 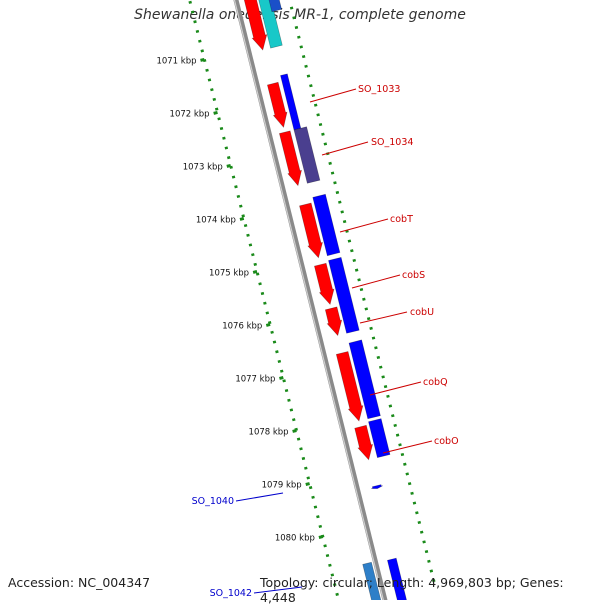 What do you see at coordinates (231, 593) in the screenshot?
I see `gene-label-so-1042: SO_1042` at bounding box center [231, 593].